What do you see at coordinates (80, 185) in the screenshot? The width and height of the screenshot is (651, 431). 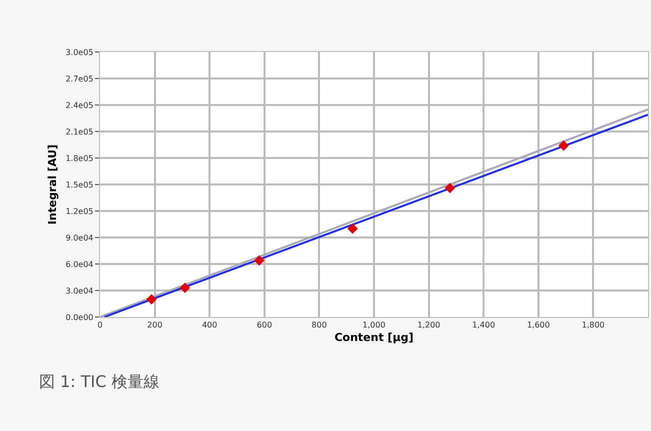 I see `y-tick-label: 1.5e05` at bounding box center [80, 185].